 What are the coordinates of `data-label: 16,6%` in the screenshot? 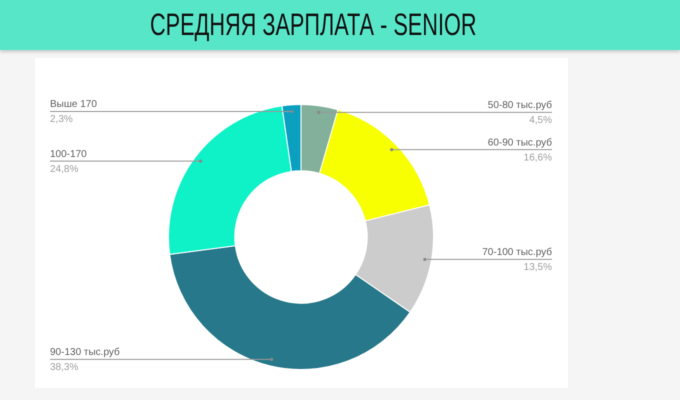 It's located at (538, 158).